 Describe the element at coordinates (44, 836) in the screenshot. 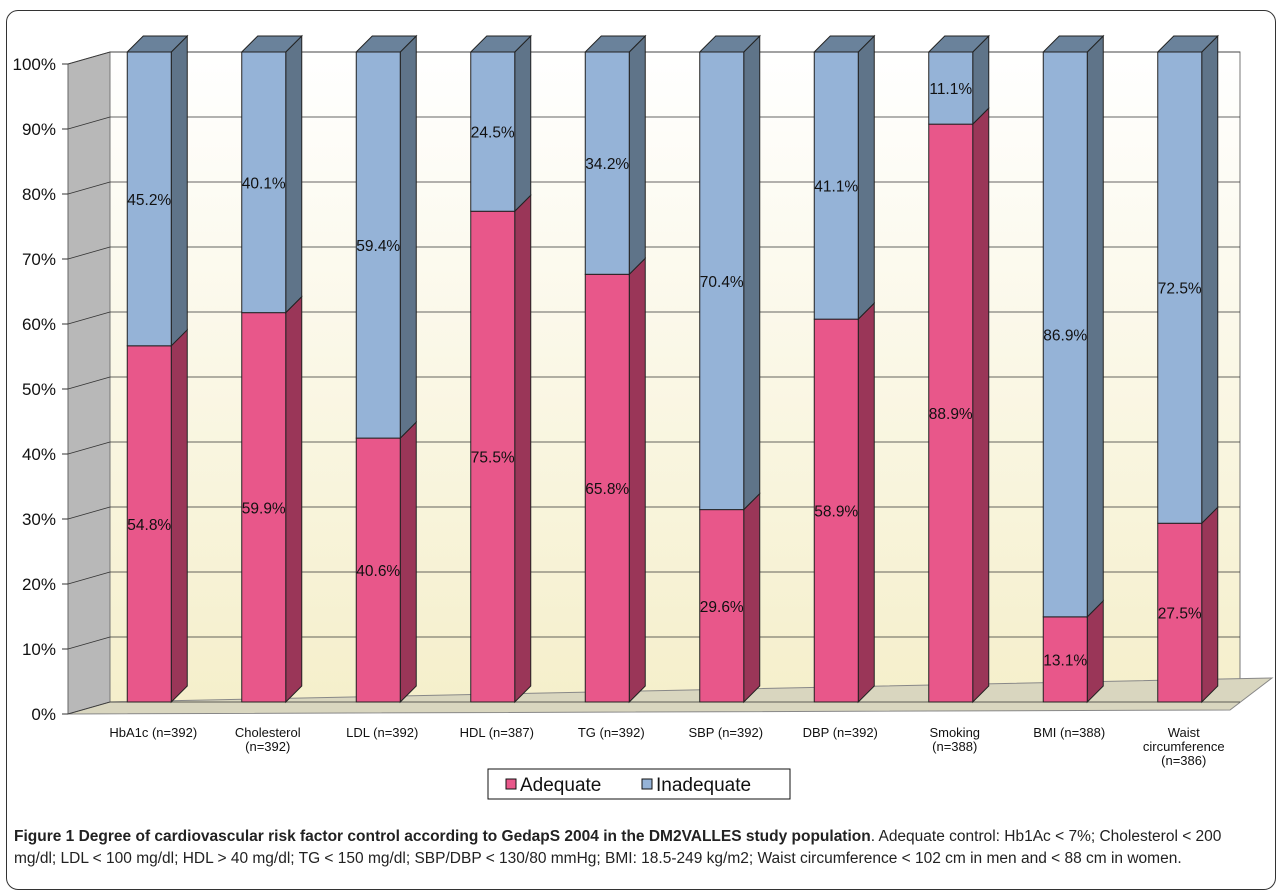

I see `figure-label: Figure 1` at that location.